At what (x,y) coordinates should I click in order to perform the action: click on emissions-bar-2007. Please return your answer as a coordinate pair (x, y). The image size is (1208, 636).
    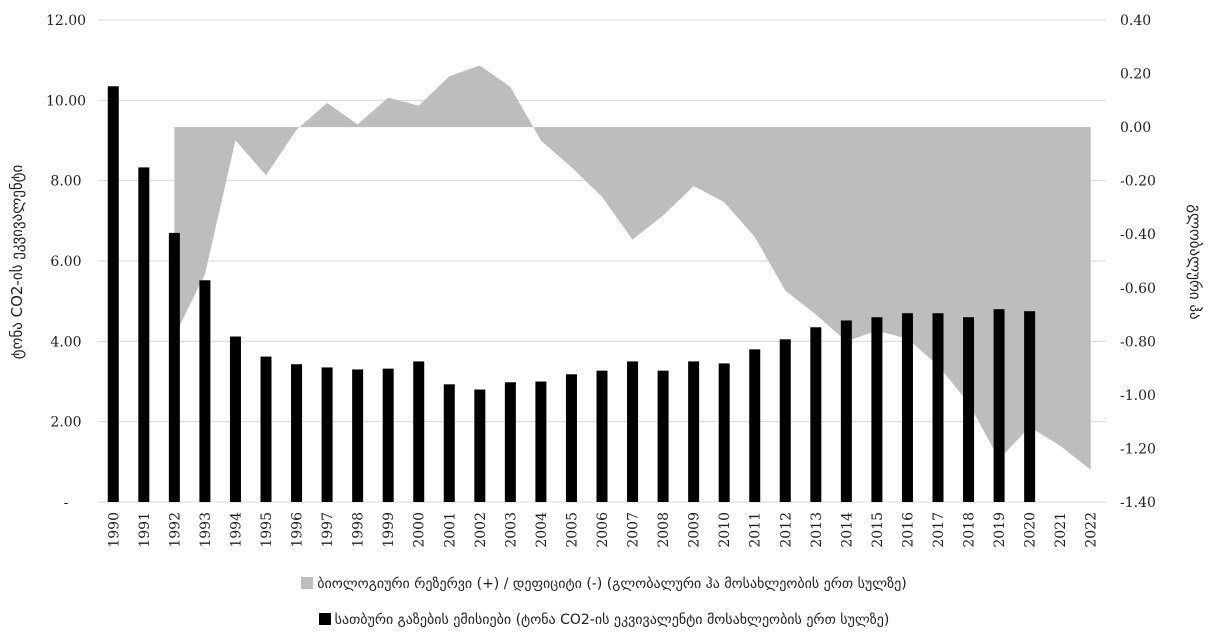
    Looking at the image, I should click on (633, 431).